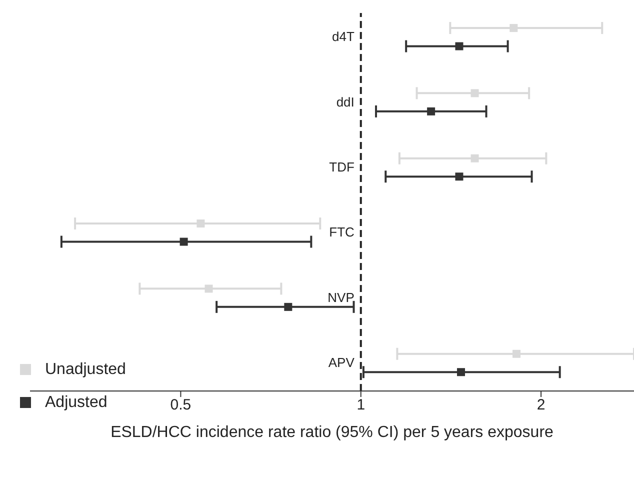  I want to click on y-tick-label: NVP, so click(341, 297).